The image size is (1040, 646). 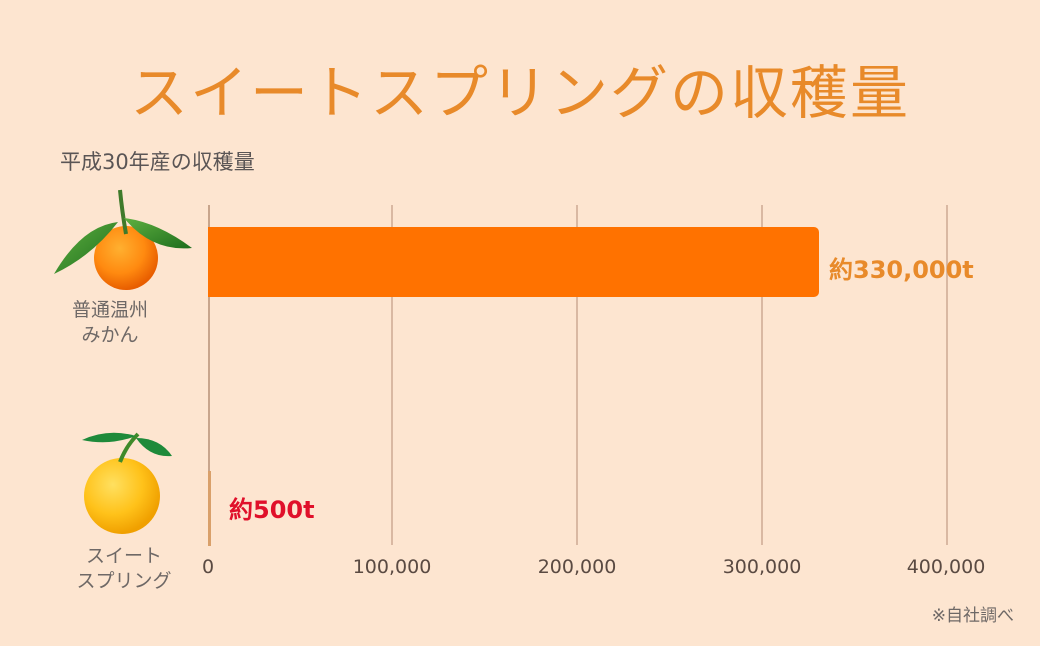 What do you see at coordinates (209, 508) in the screenshot?
I see `bar-sweet-spring` at bounding box center [209, 508].